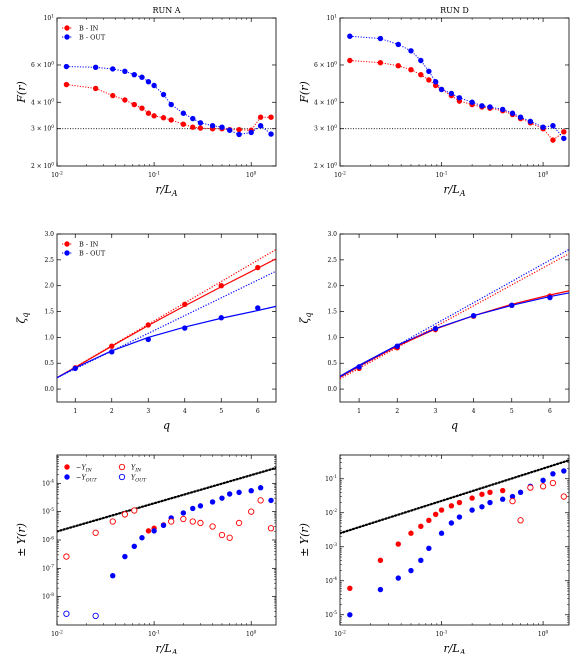 This screenshot has width=581, height=654. I want to click on fit-line-in-dotted, so click(166, 313).